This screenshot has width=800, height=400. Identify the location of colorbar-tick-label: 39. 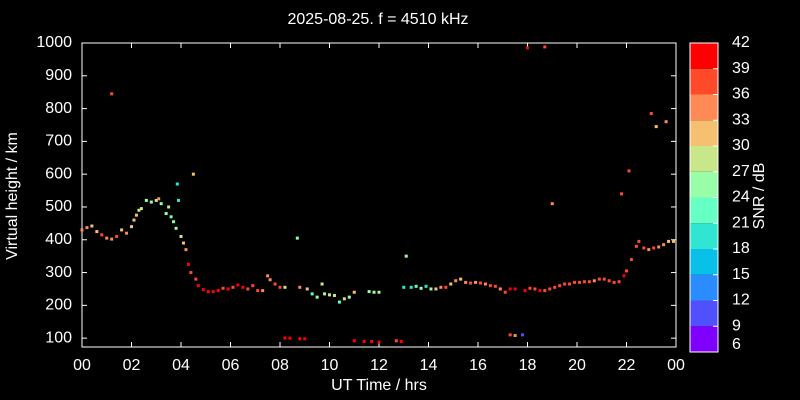
(741, 68).